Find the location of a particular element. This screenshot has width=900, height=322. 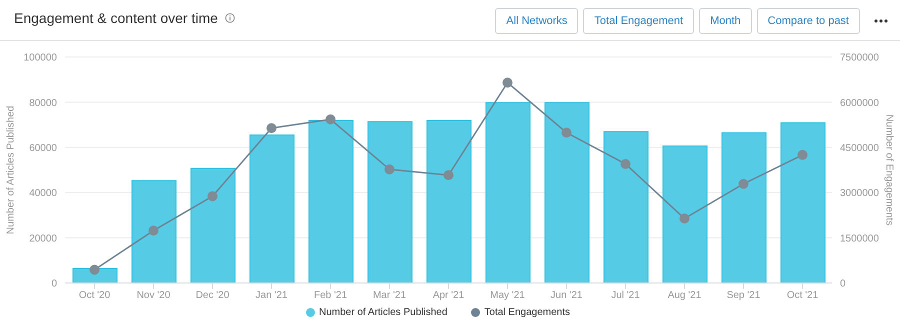

text: Compare to past is located at coordinates (808, 21).